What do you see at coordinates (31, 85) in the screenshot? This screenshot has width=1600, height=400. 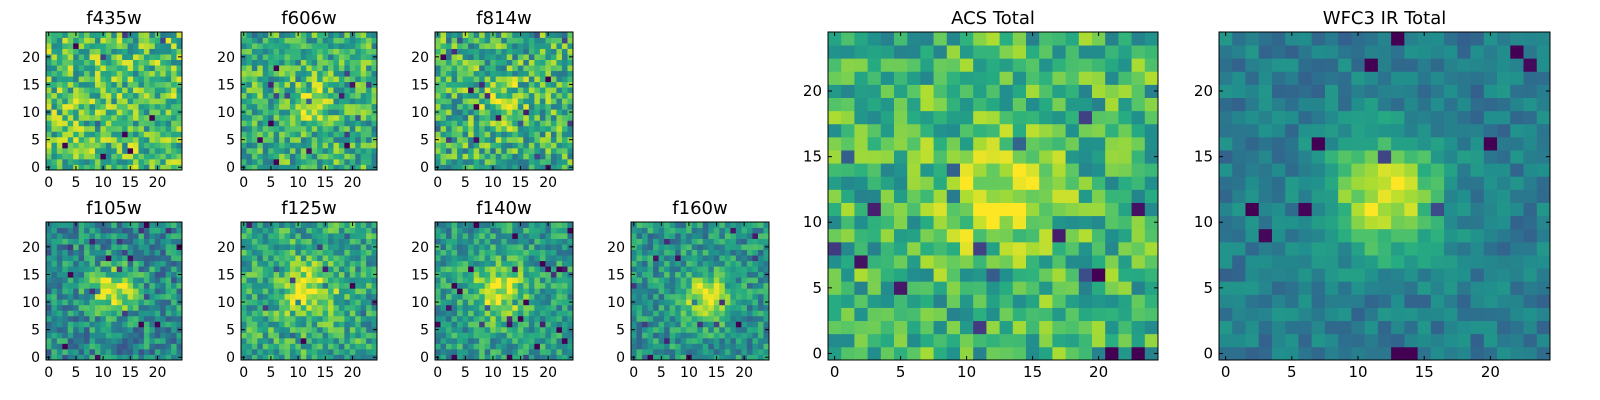 I see `y-tick-label: 15` at bounding box center [31, 85].